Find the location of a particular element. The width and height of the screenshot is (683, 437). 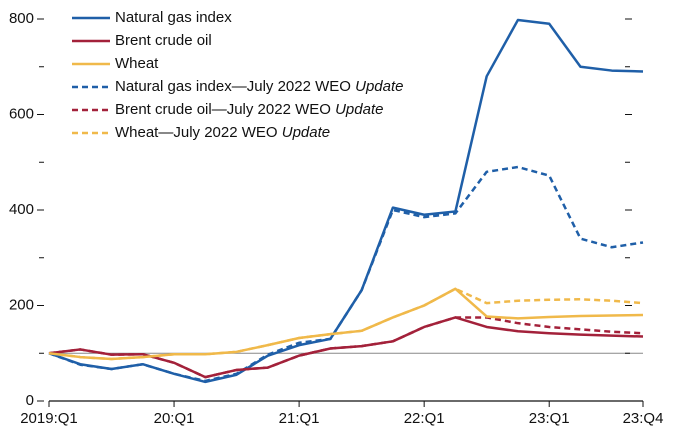

x-tick-label: 20:Q1 is located at coordinates (174, 418).